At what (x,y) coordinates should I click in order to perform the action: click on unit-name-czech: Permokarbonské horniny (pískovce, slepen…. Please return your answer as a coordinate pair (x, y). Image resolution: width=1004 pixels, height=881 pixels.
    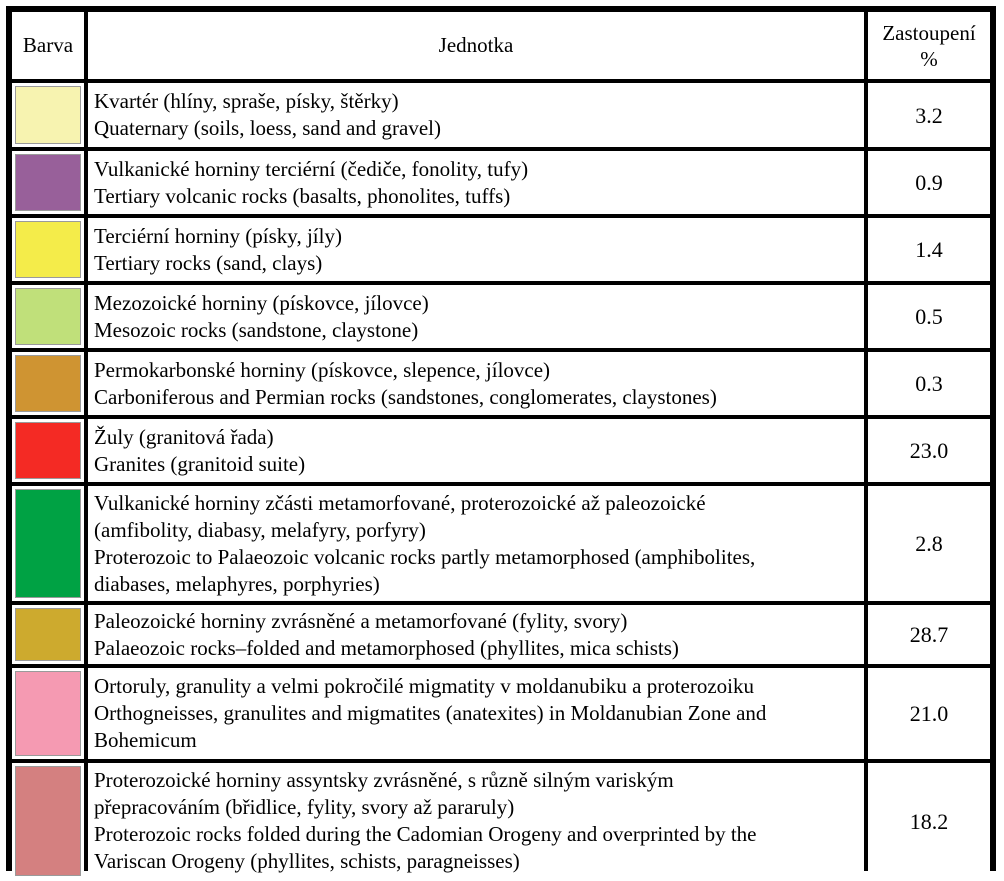
    Looking at the image, I should click on (322, 369).